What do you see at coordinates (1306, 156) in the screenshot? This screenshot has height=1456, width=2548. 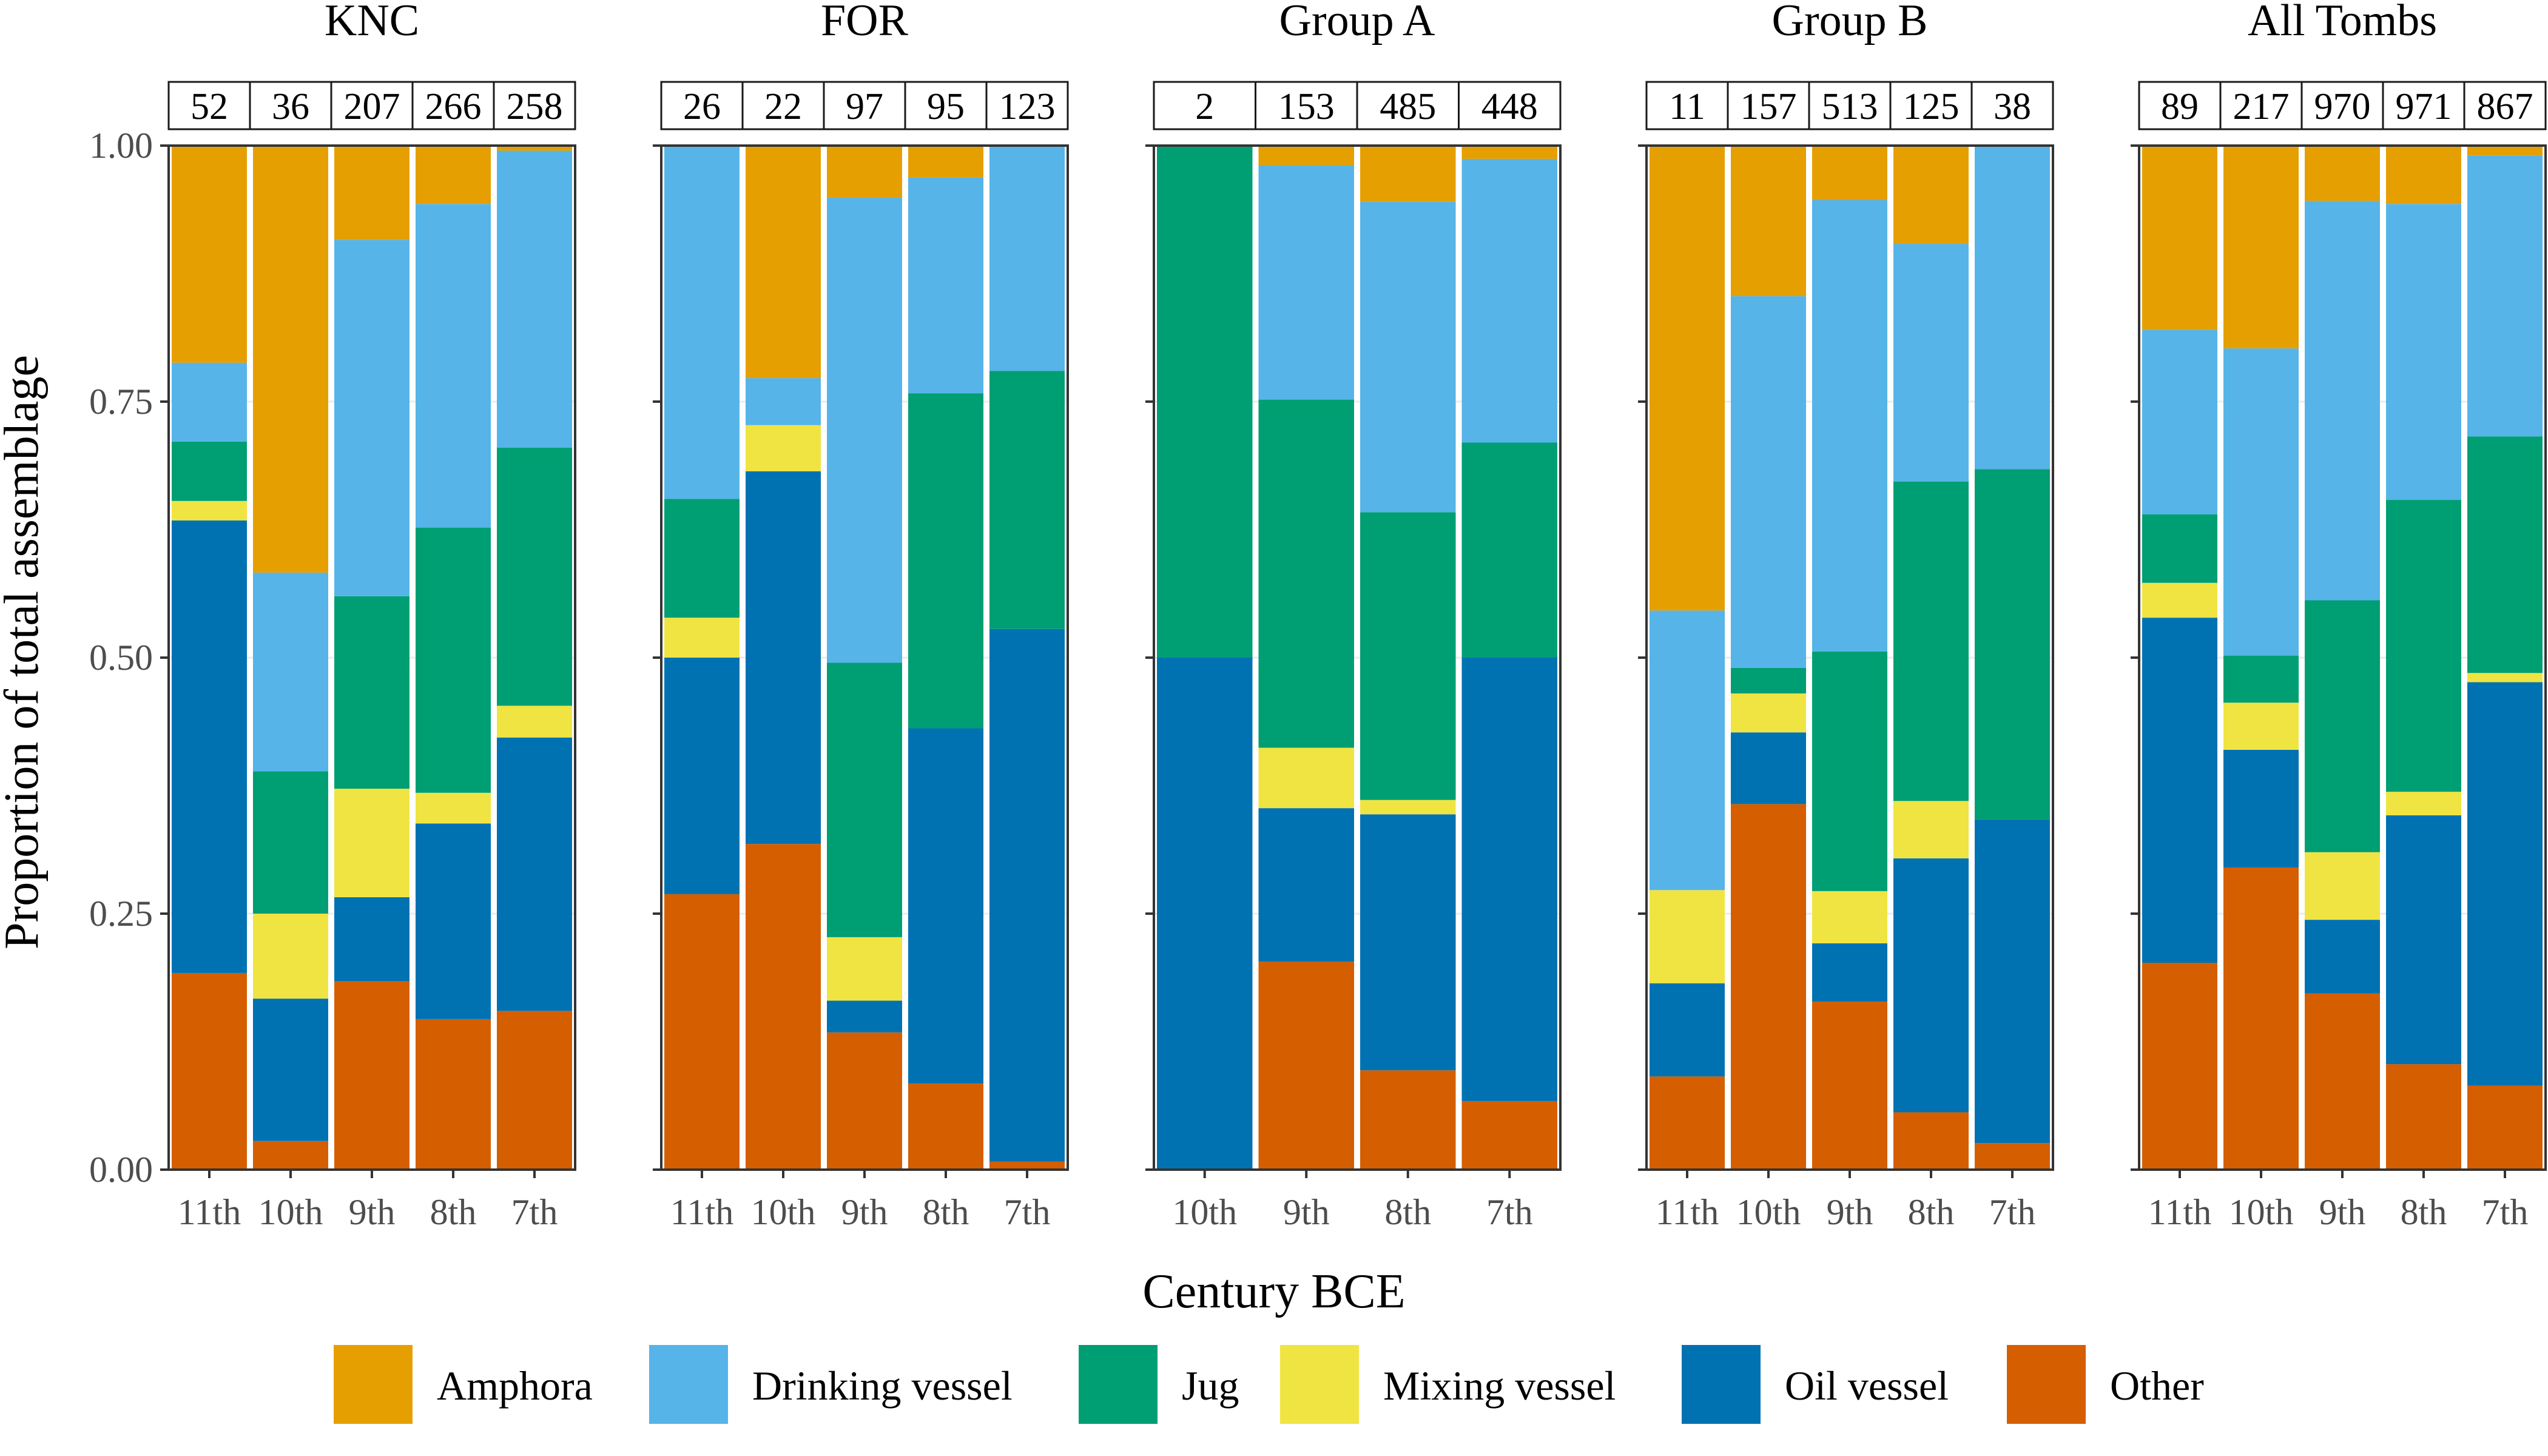 I see `bar-group-a-9th-amphora` at bounding box center [1306, 156].